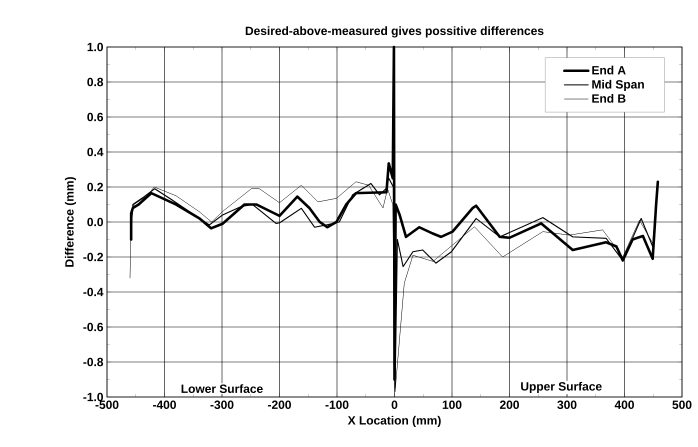  Describe the element at coordinates (95, 117) in the screenshot. I see `y-tick-label: 0.6` at that location.